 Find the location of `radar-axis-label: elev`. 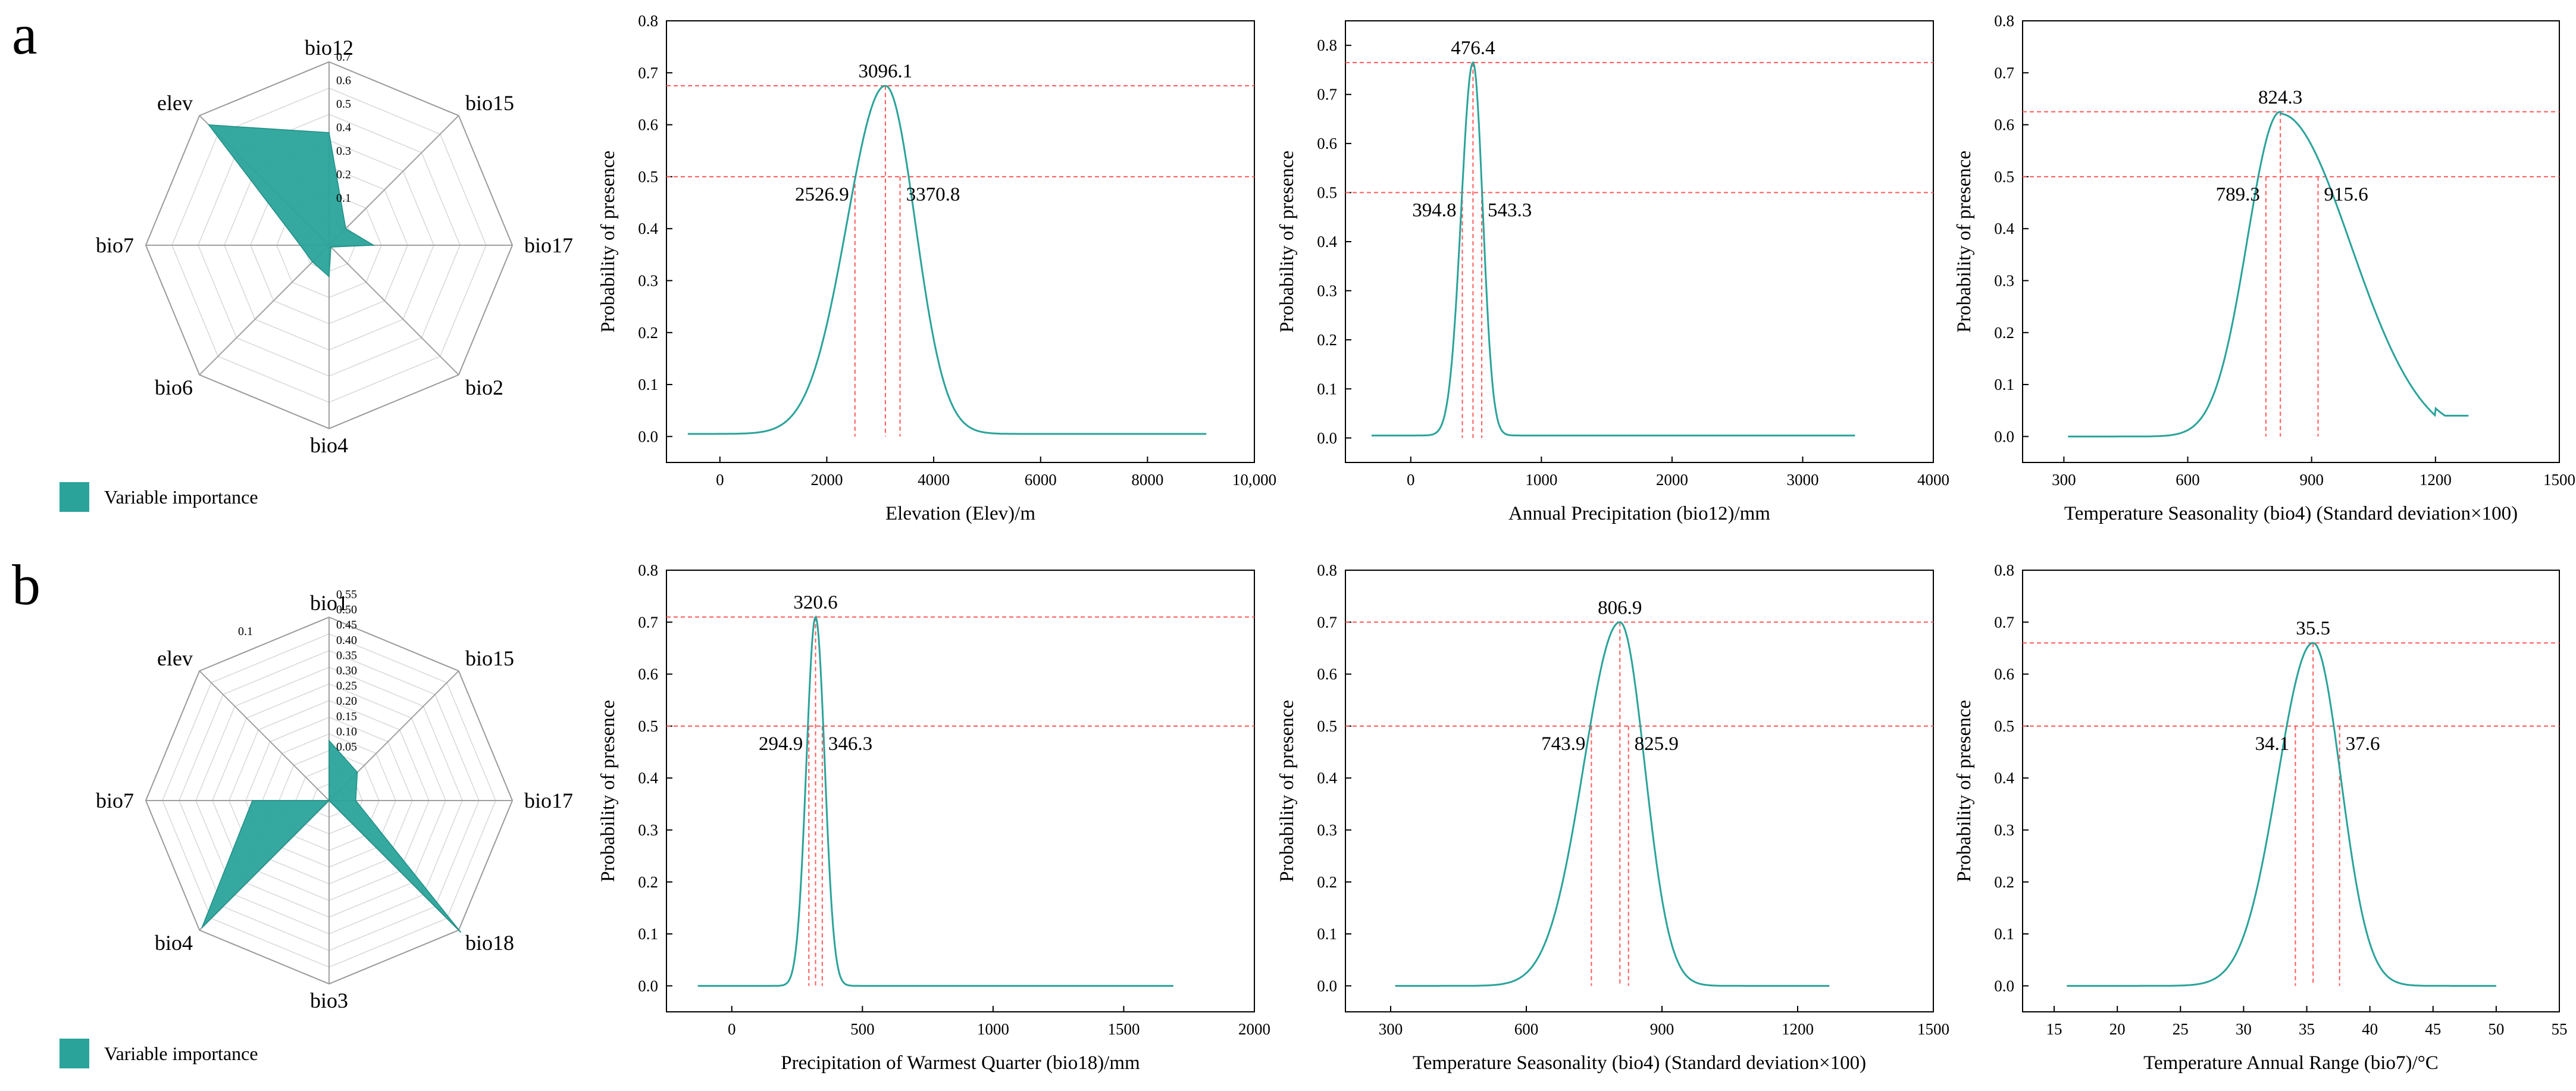

radar-axis-label: elev is located at coordinates (175, 658).